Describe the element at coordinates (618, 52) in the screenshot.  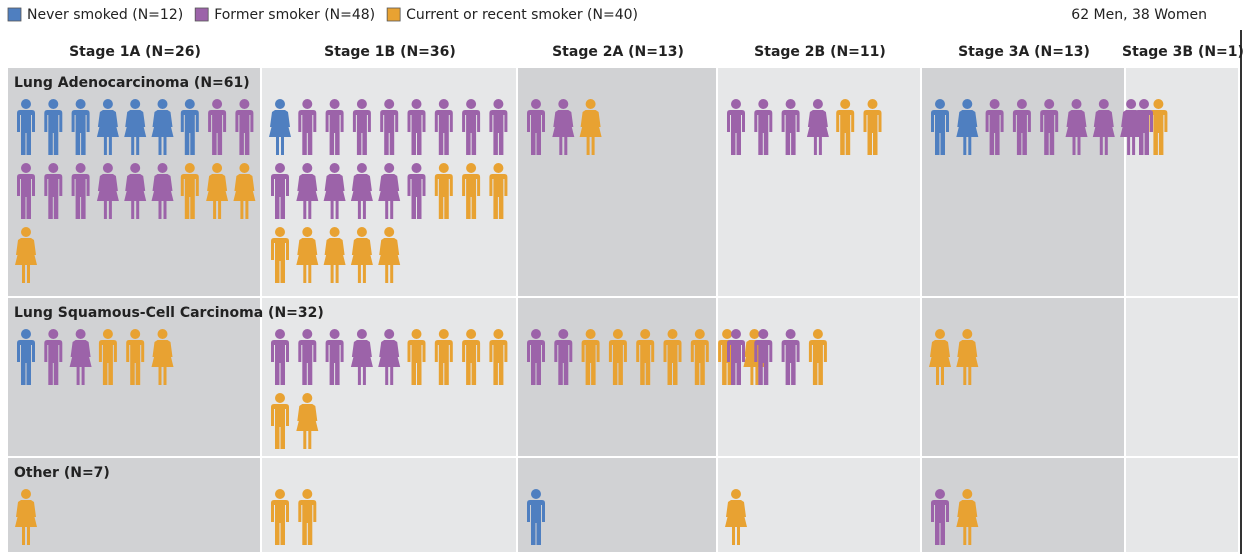
I see `stage-header: Stage 2A (N=13)` at that location.